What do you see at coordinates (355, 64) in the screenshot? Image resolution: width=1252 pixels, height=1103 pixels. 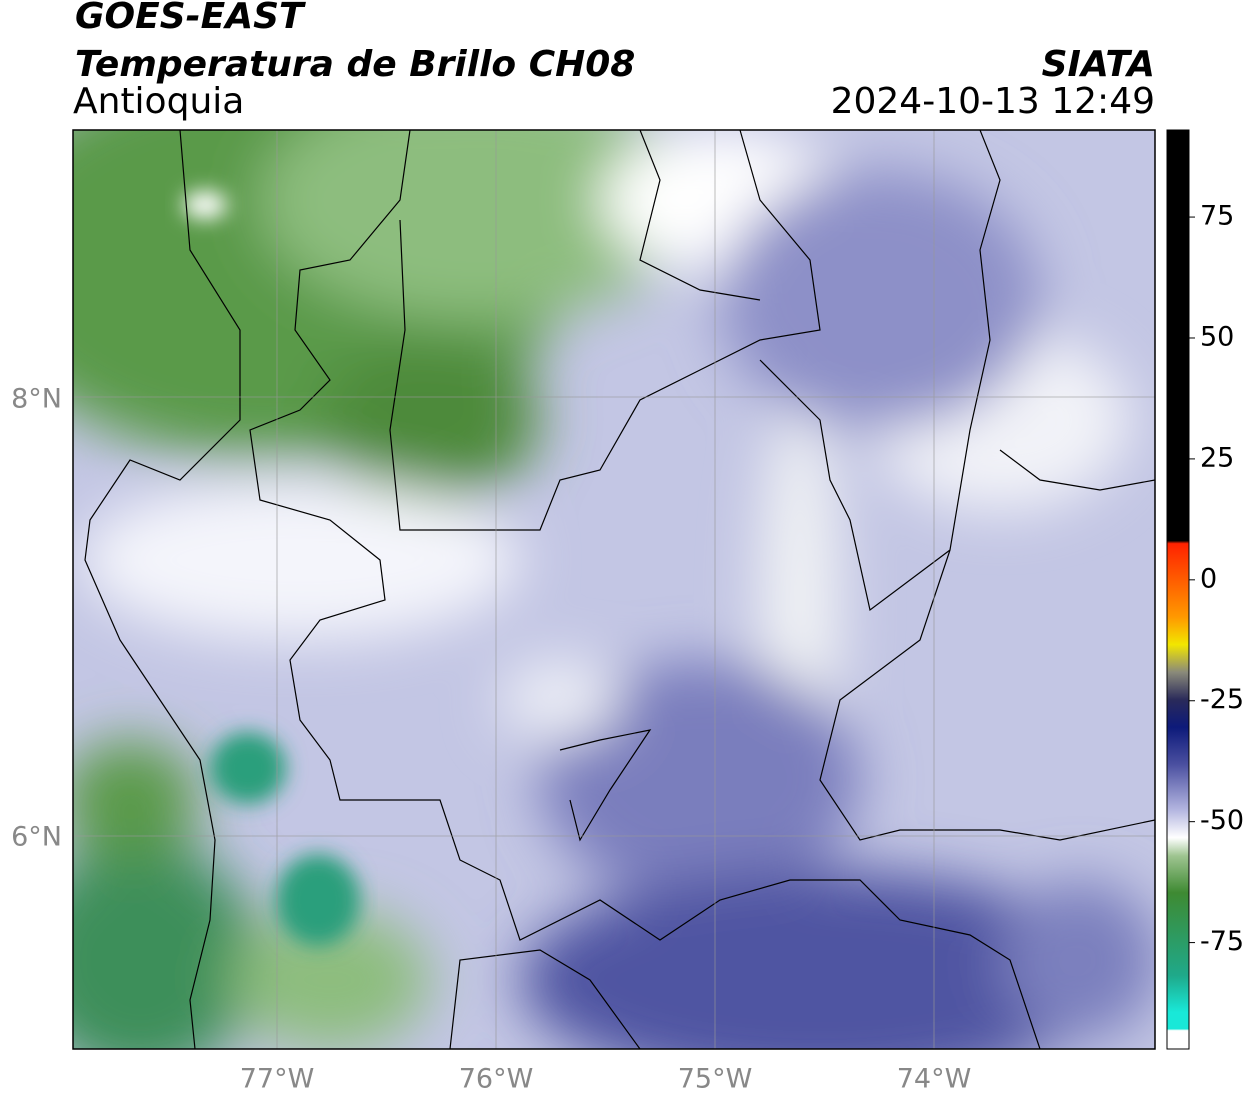 I see `subtitle: Temperatura de Brillo CH08` at bounding box center [355, 64].